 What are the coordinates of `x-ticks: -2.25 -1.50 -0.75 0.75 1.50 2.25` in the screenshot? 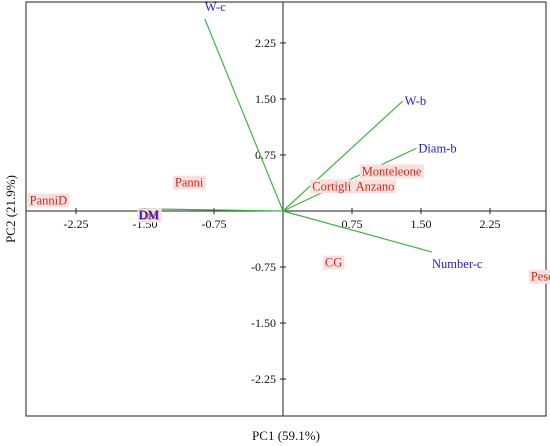 It's located at (282, 219).